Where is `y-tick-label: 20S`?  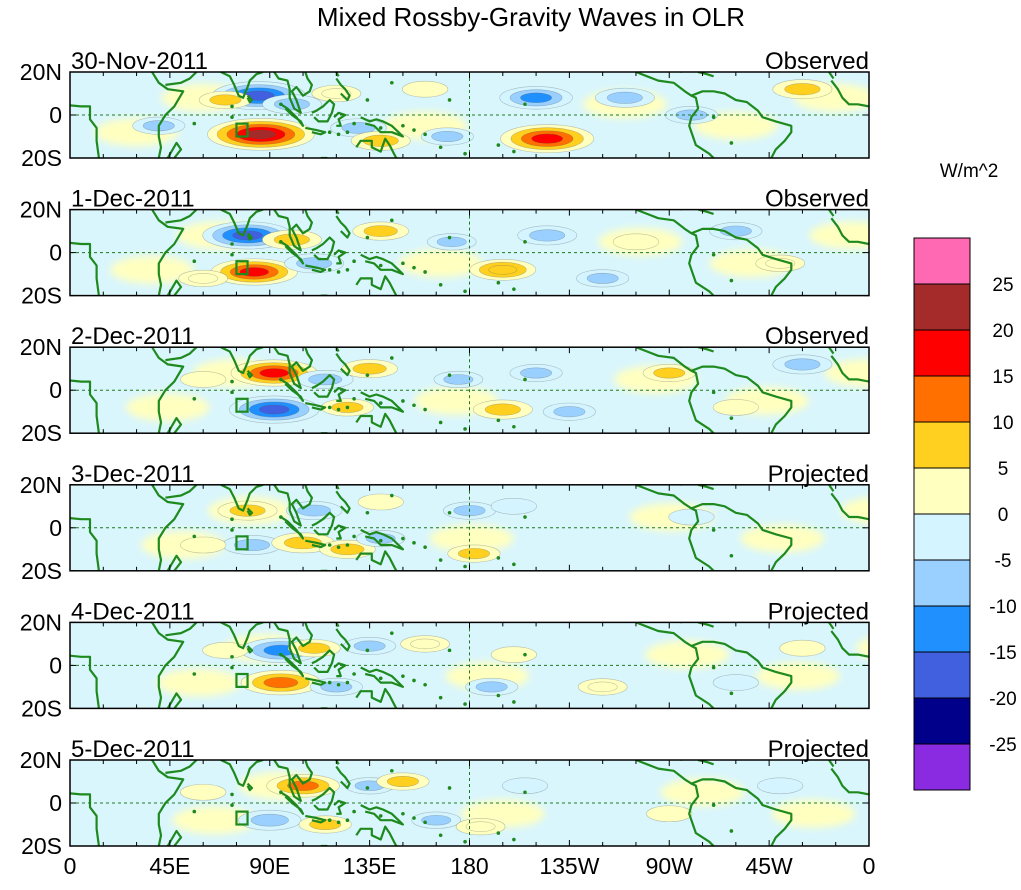
y-tick-label: 20S is located at coordinates (41, 571).